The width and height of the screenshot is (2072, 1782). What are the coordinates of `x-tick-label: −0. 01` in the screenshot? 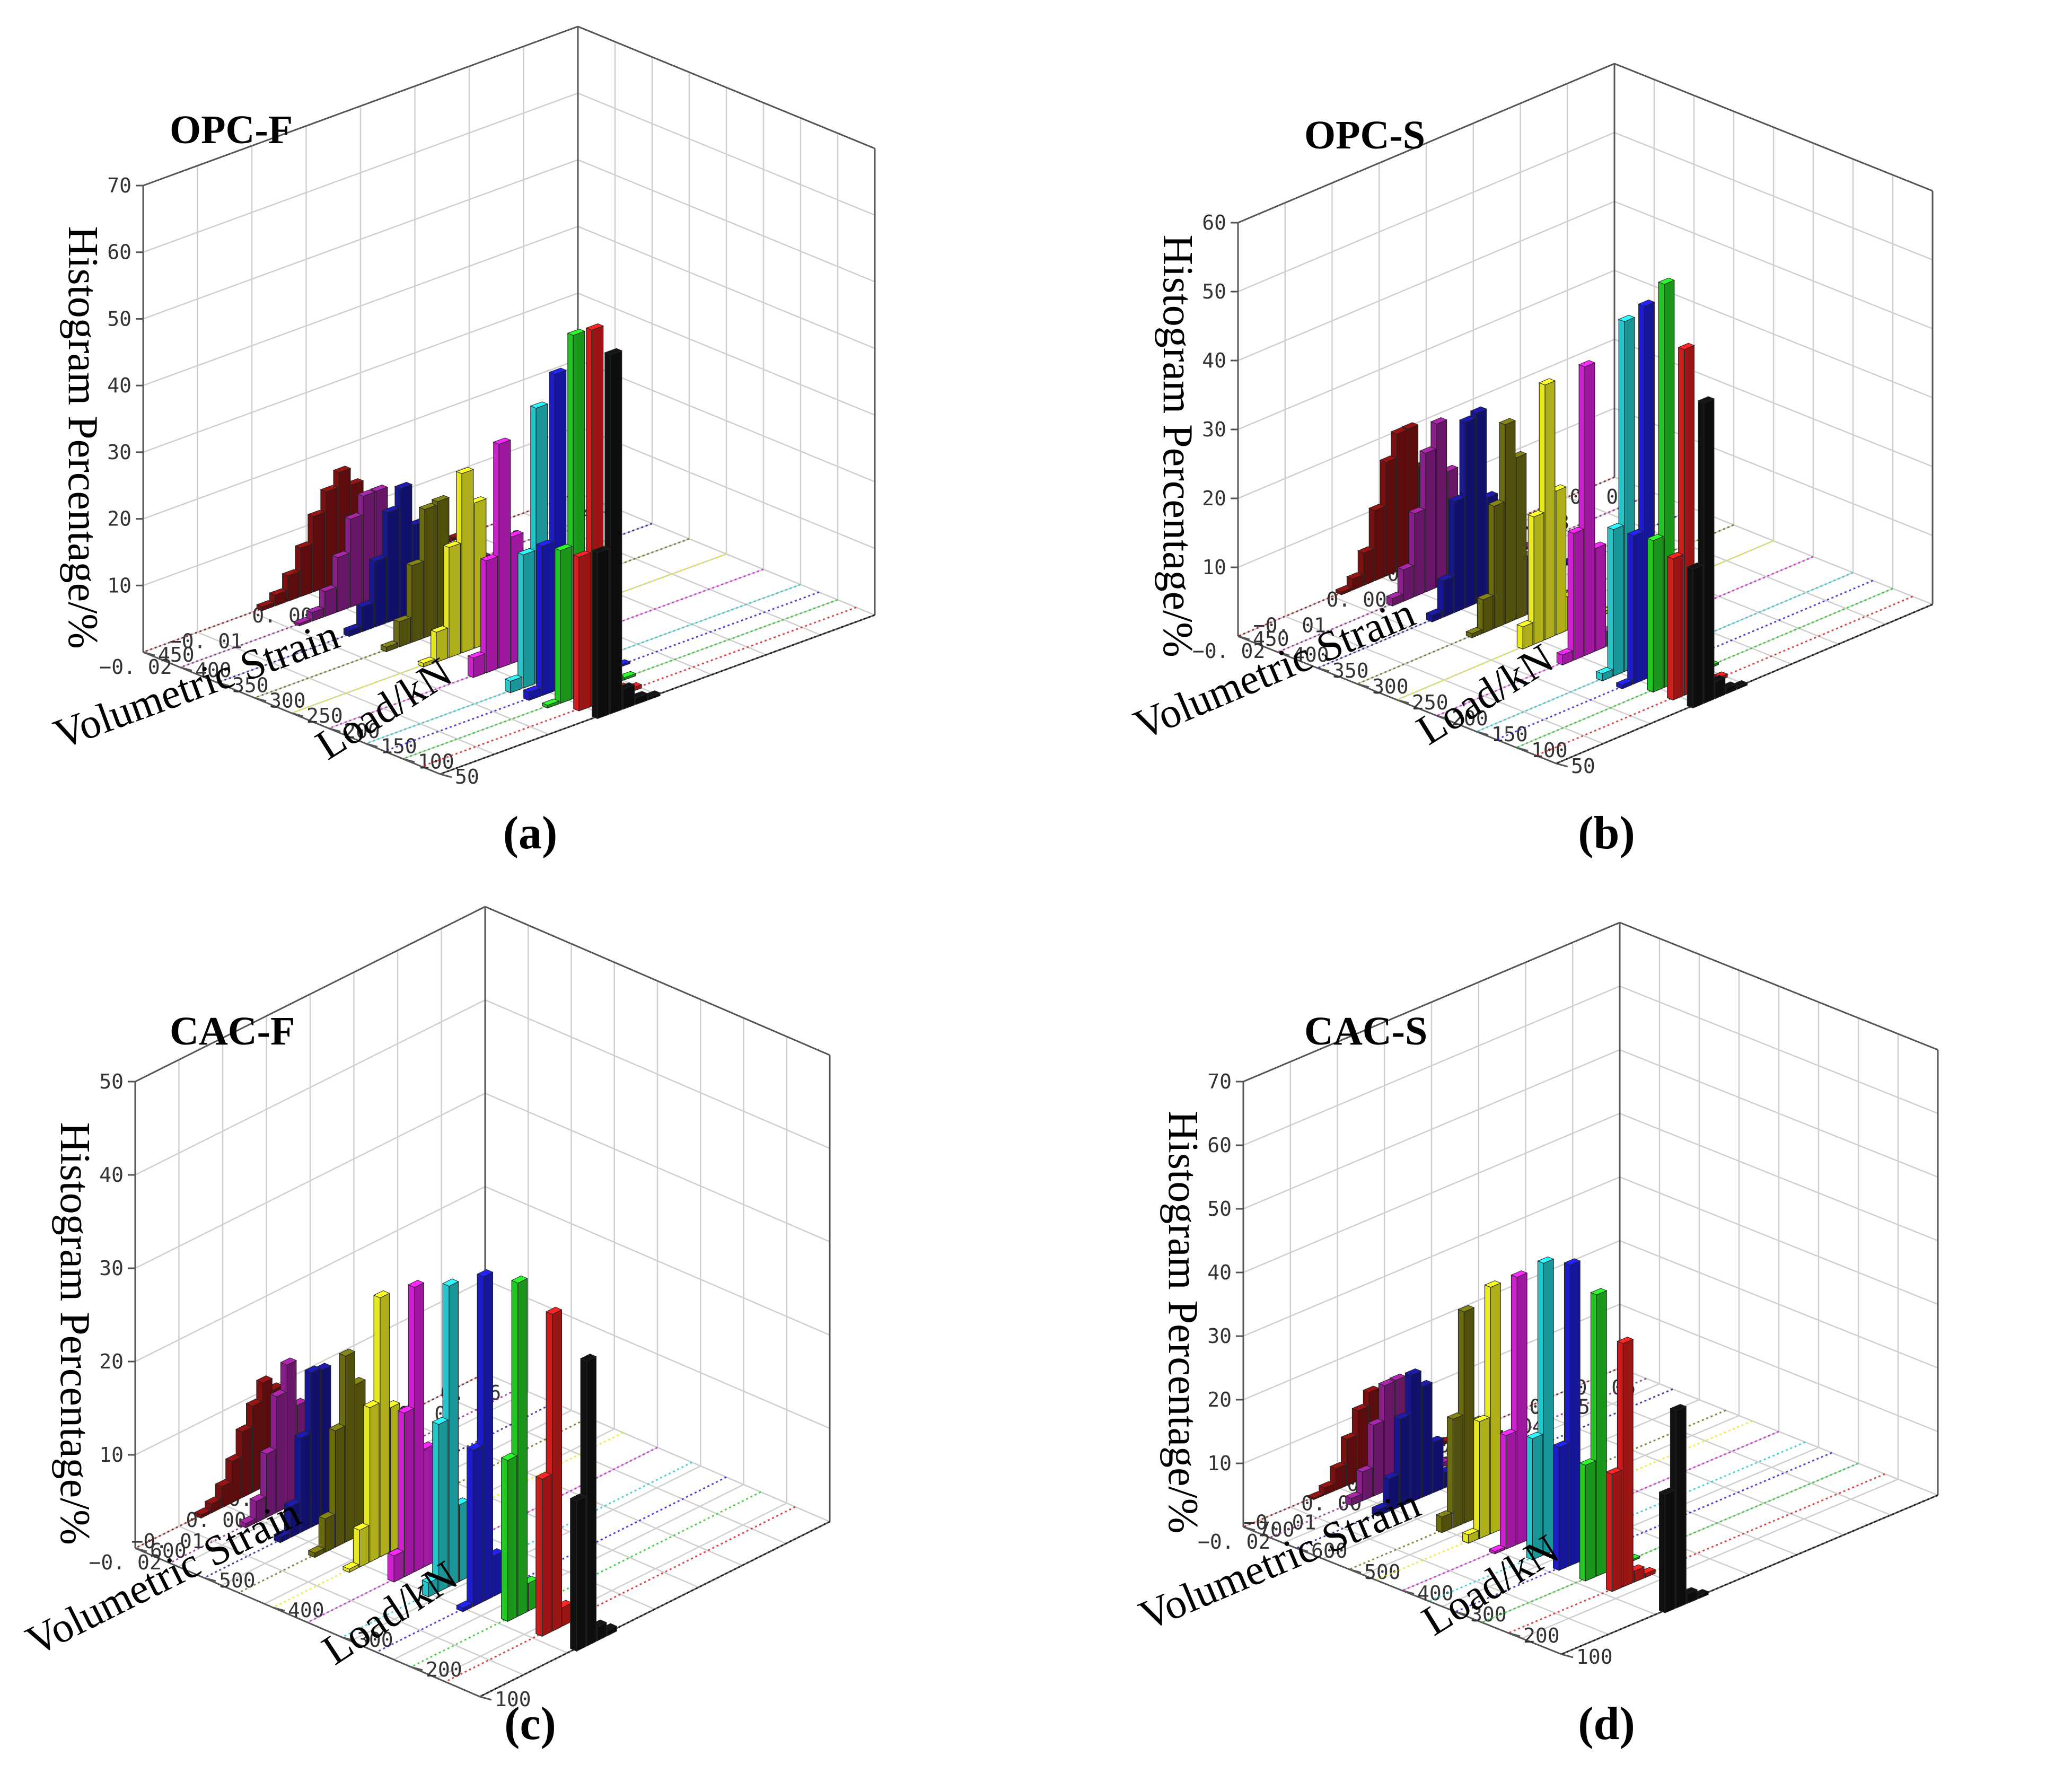 It's located at (206, 642).